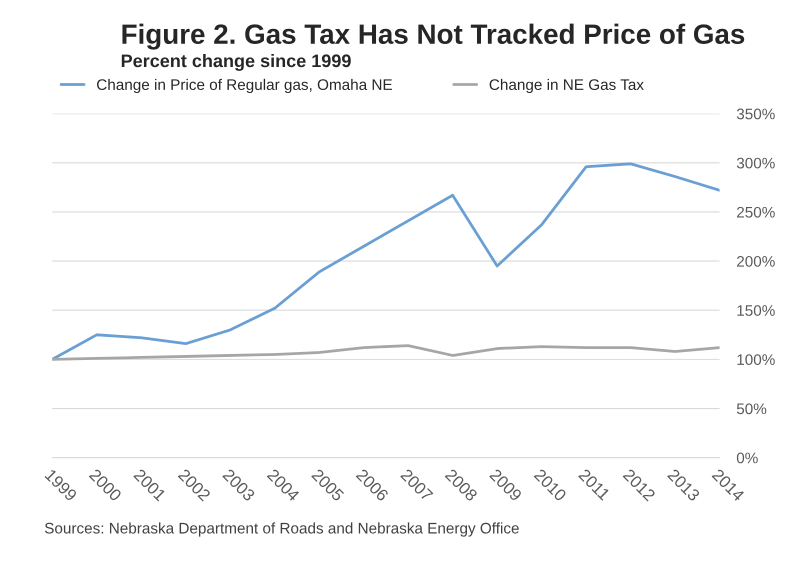 This screenshot has height=583, width=804. Describe the element at coordinates (756, 261) in the screenshot. I see `y-tick-label: 200%` at that location.